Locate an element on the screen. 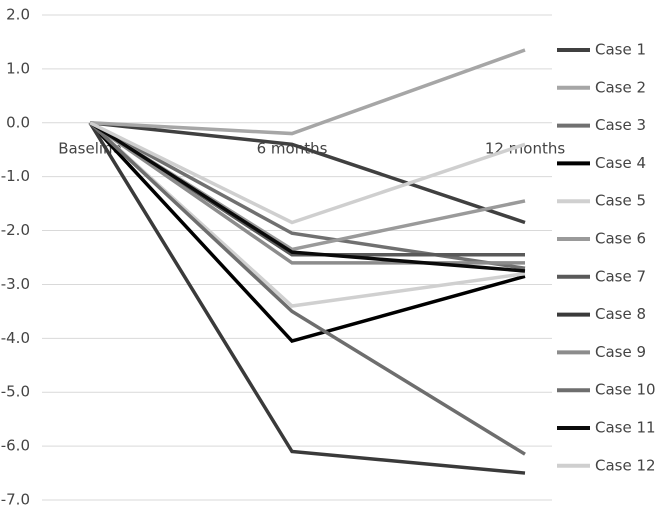  legend-label: Case 8 is located at coordinates (620, 314).